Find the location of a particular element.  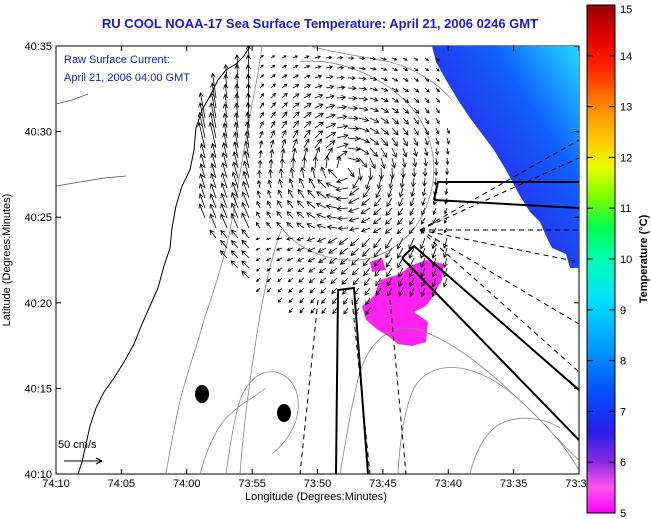

x-tick-label: 73:45 is located at coordinates (383, 484).